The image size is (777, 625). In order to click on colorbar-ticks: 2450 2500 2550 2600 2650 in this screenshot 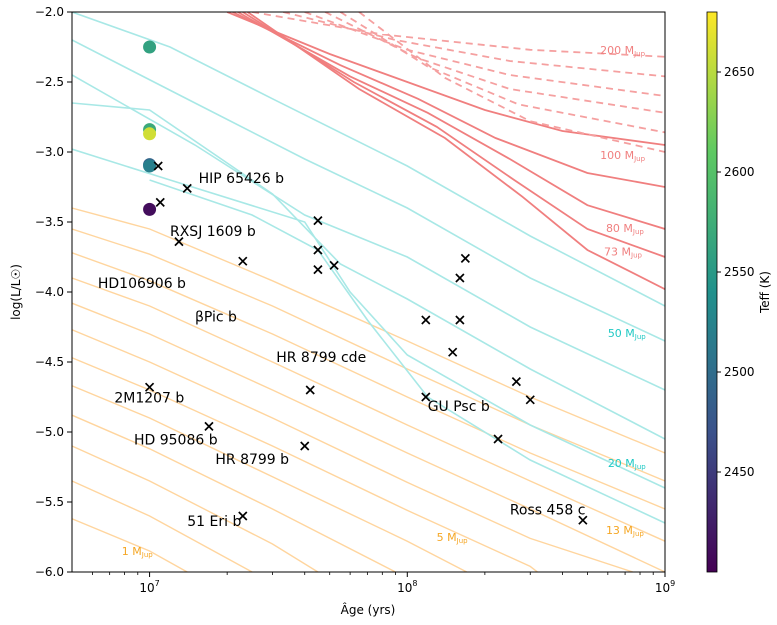, I will do `click(736, 272)`.